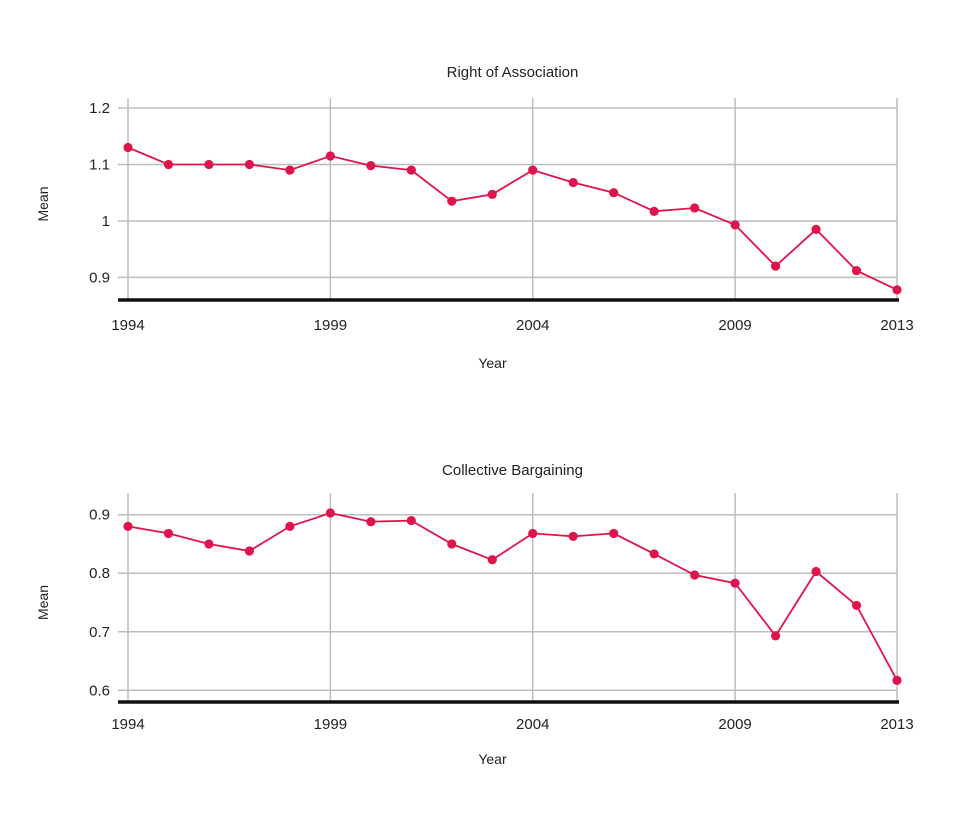 Image resolution: width=960 pixels, height=815 pixels. I want to click on y-tick-label: 1, so click(106, 221).